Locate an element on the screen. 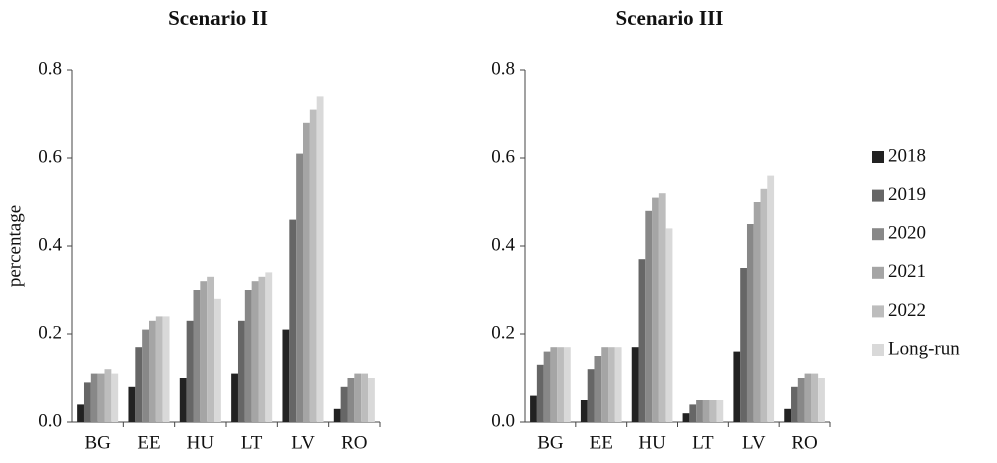  chart-title: Scenario III is located at coordinates (670, 18).